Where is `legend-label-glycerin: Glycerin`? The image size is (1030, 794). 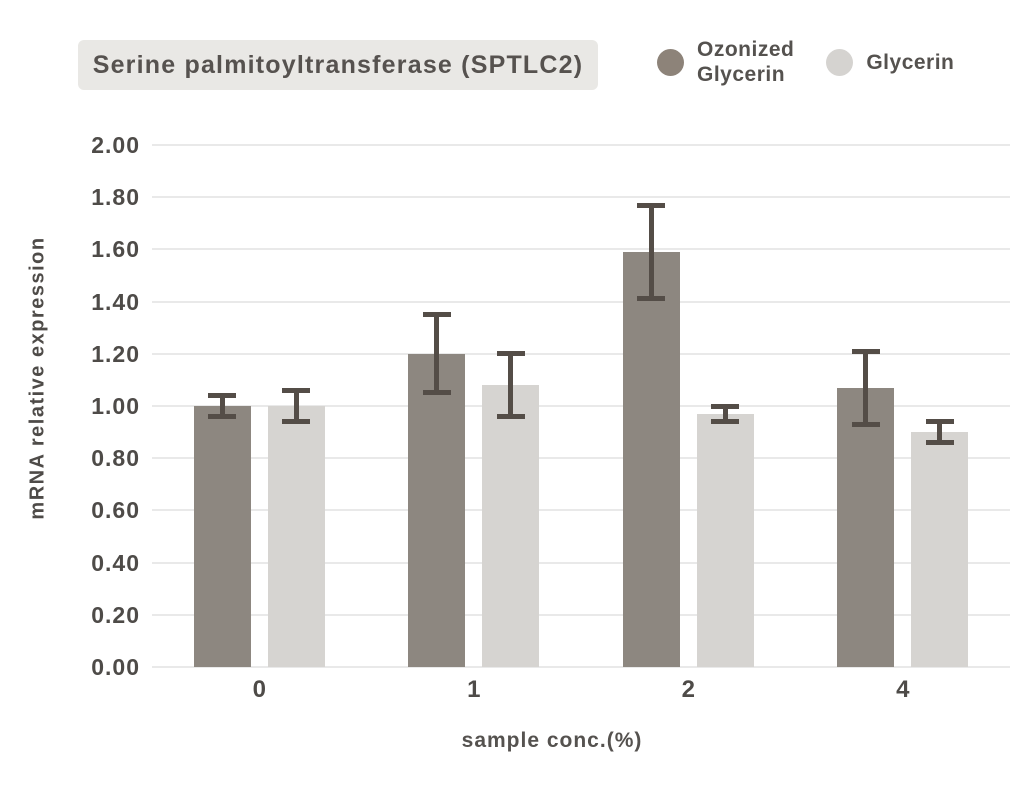 legend-label-glycerin: Glycerin is located at coordinates (910, 62).